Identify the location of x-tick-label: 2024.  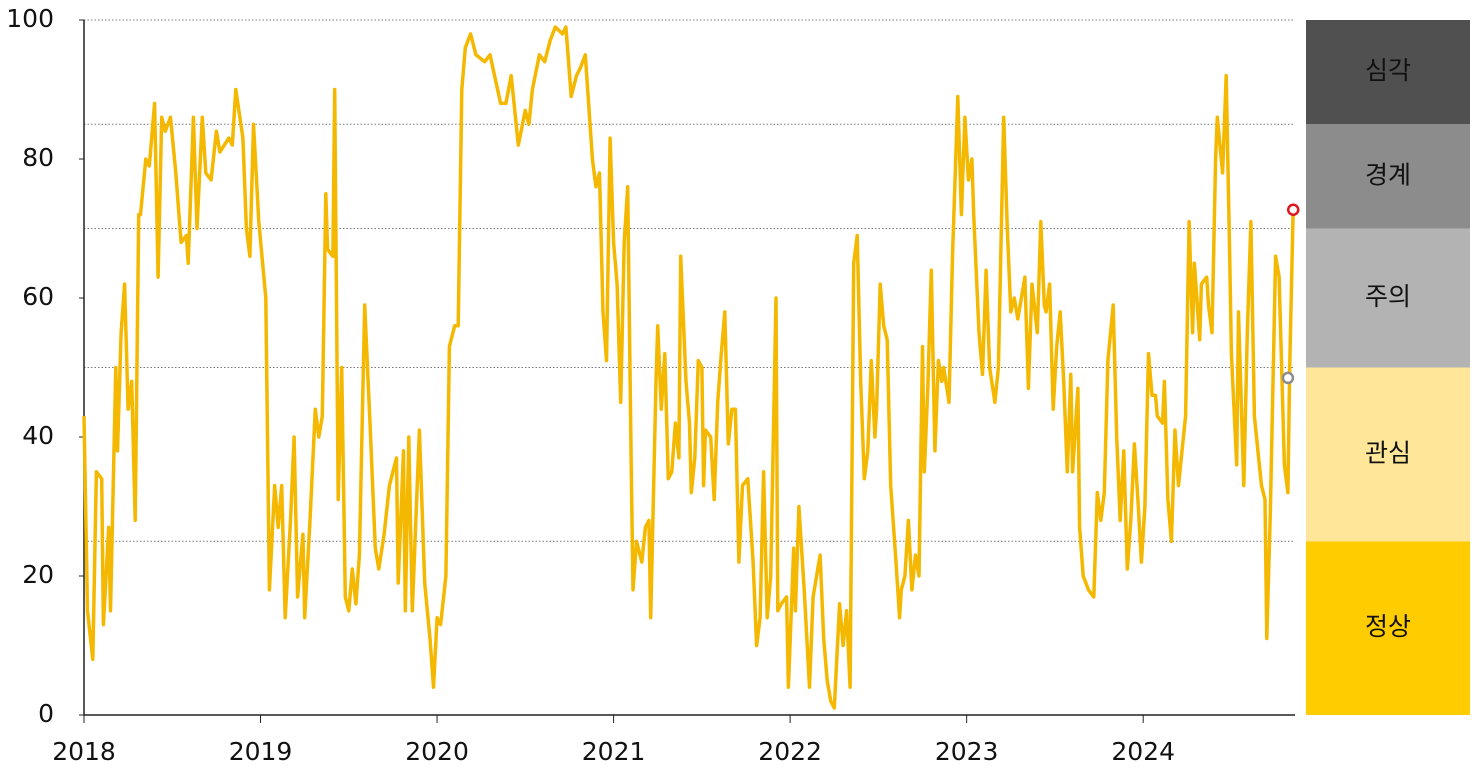
(1143, 751).